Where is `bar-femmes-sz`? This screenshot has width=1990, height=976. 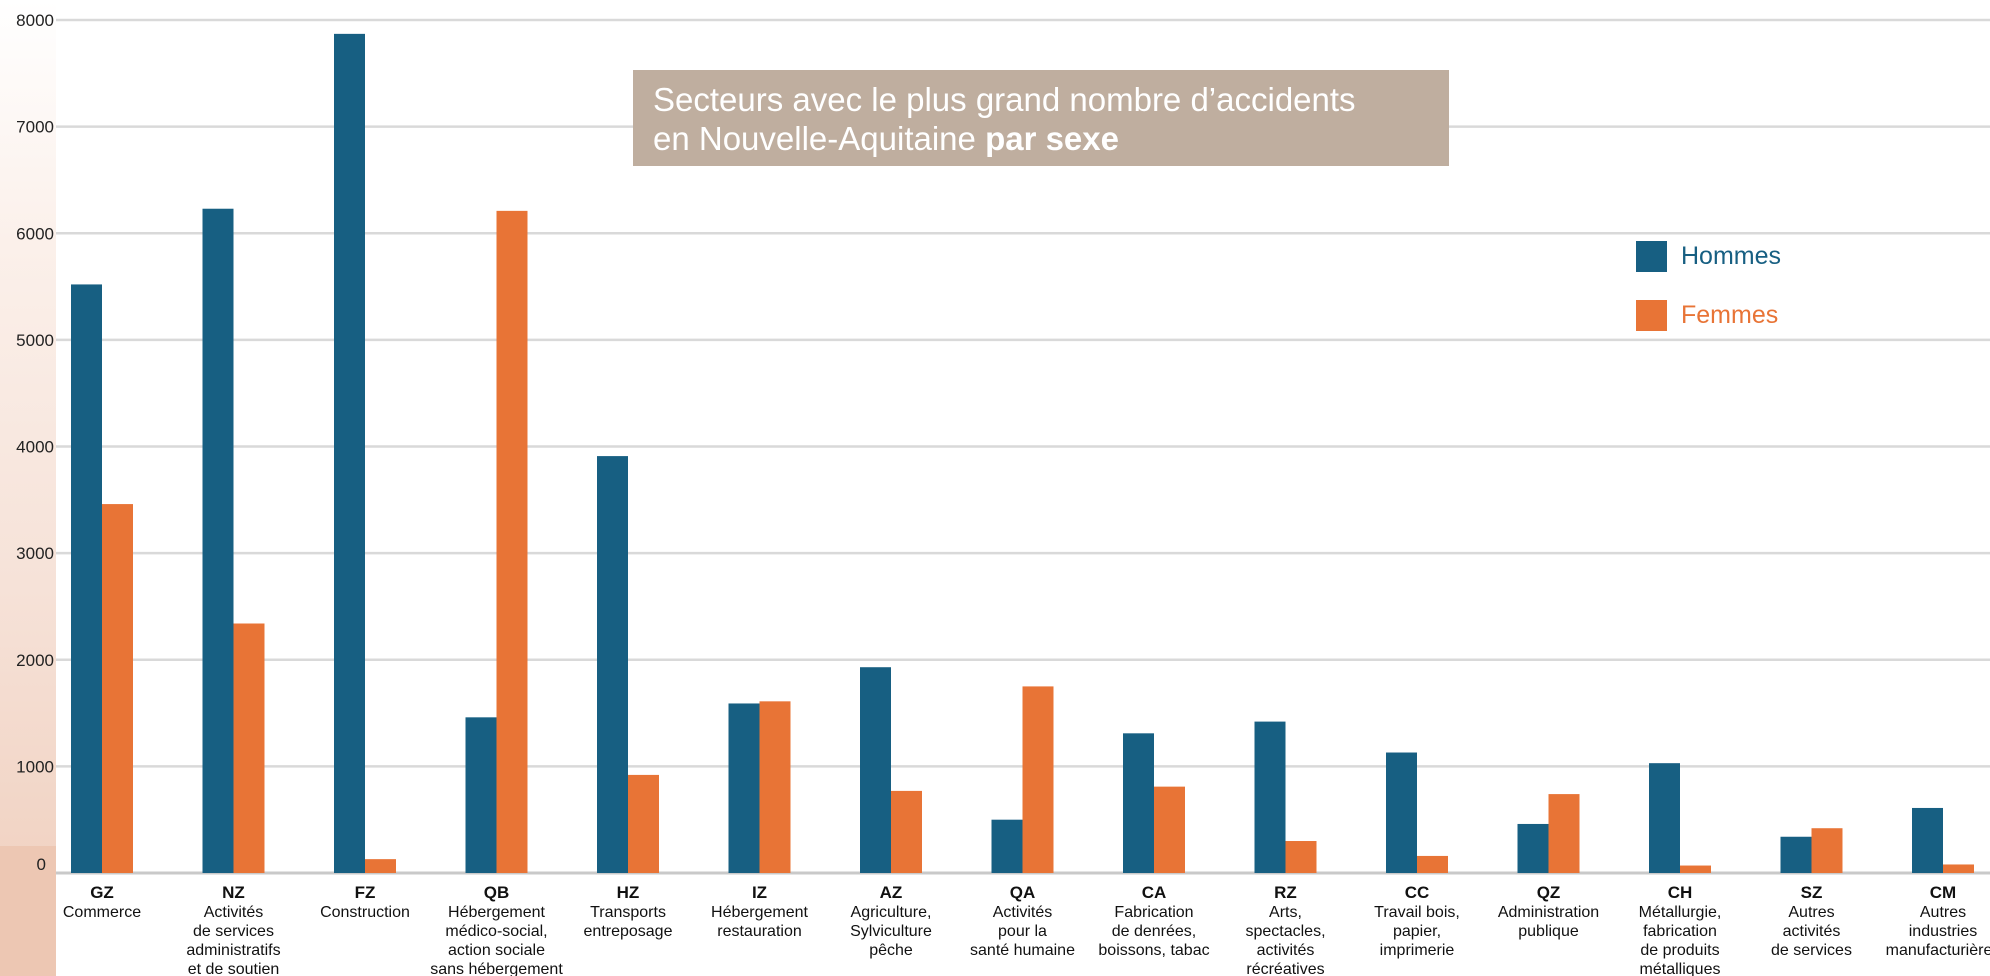
bar-femmes-sz is located at coordinates (1827, 850).